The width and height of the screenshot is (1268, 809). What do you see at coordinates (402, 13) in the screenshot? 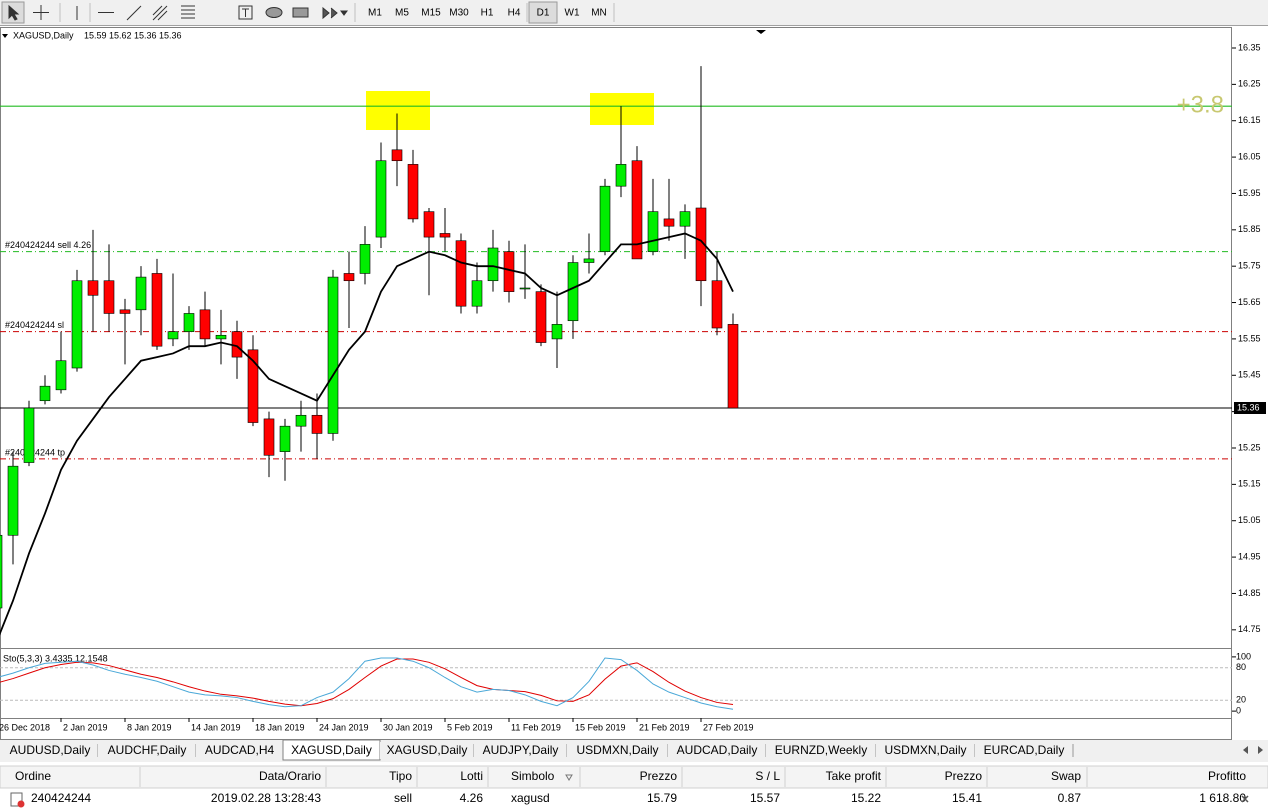
I see `timeframe-label: M5` at bounding box center [402, 13].